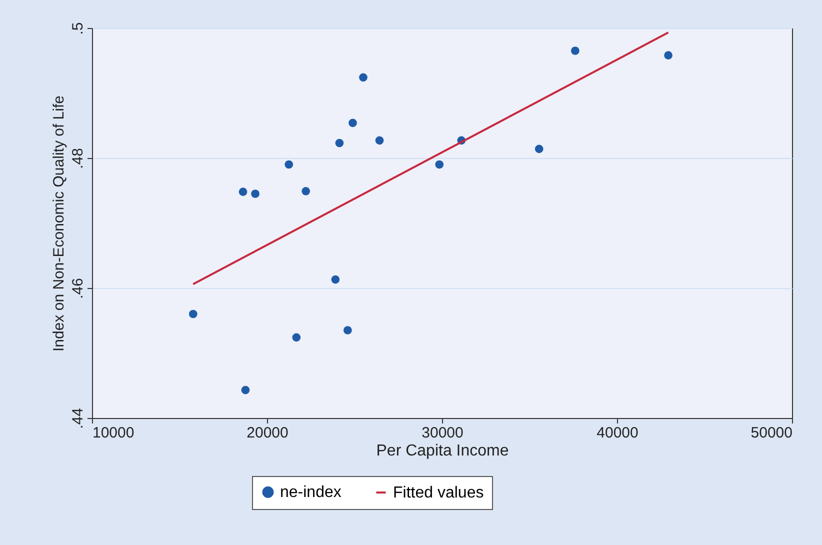 This screenshot has height=545, width=822. Describe the element at coordinates (113, 433) in the screenshot. I see `x-tick-label: 10000` at that location.